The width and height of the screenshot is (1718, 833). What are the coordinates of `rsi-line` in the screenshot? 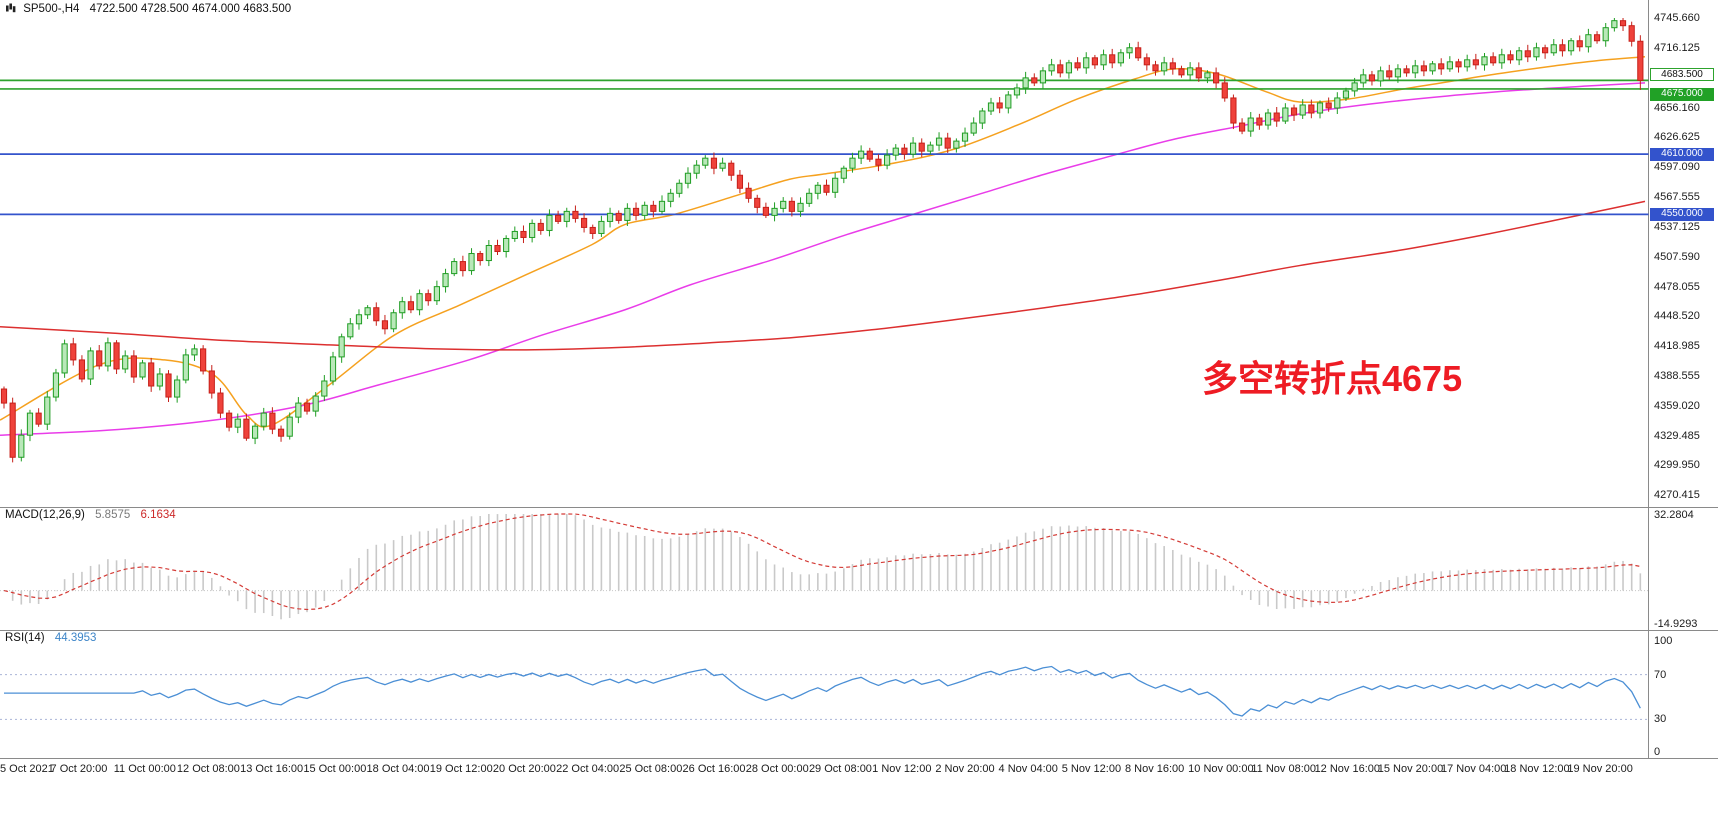 It's located at (822, 691).